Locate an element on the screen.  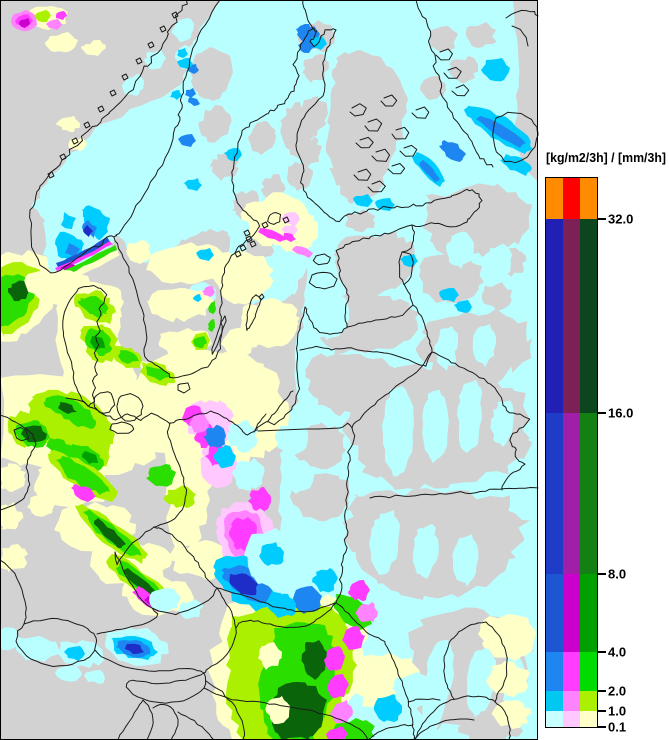
svg-text: 1.0 is located at coordinates (617, 711).